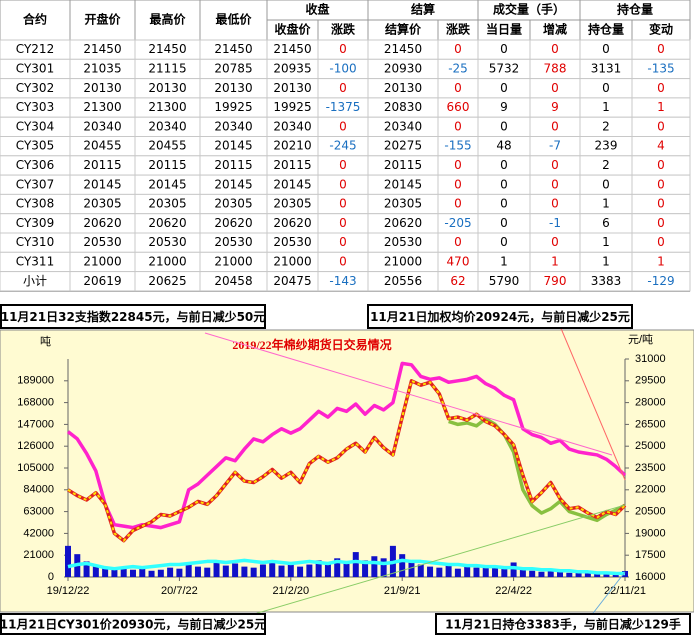  I want to click on series-line, so click(537, 469).